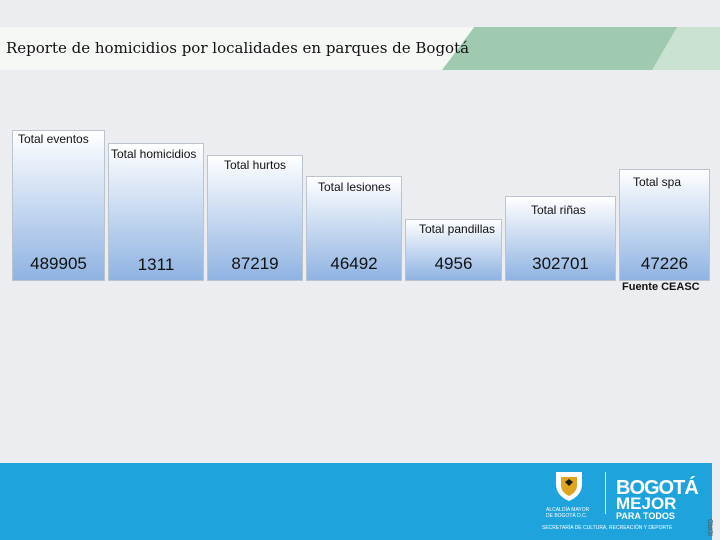 The height and width of the screenshot is (540, 720). I want to click on column-value: 47226, so click(664, 263).